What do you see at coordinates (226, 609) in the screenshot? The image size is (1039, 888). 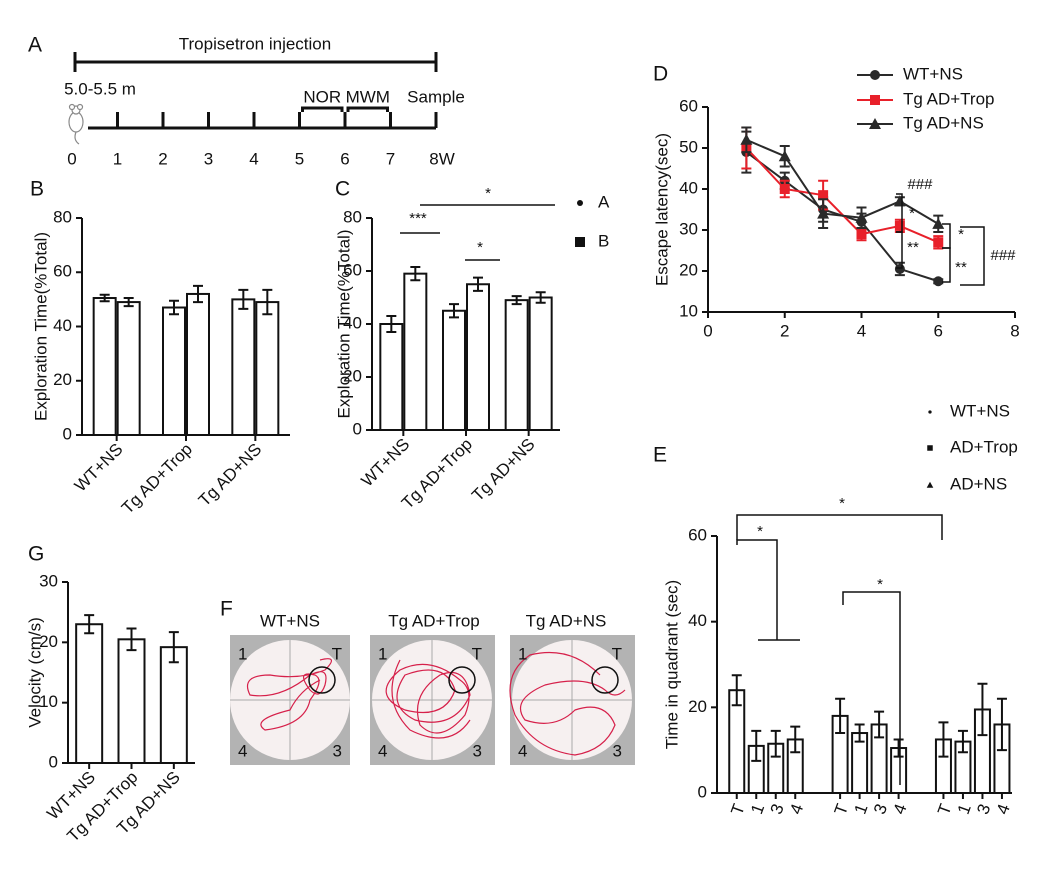 I see `panel-label: F` at bounding box center [226, 609].